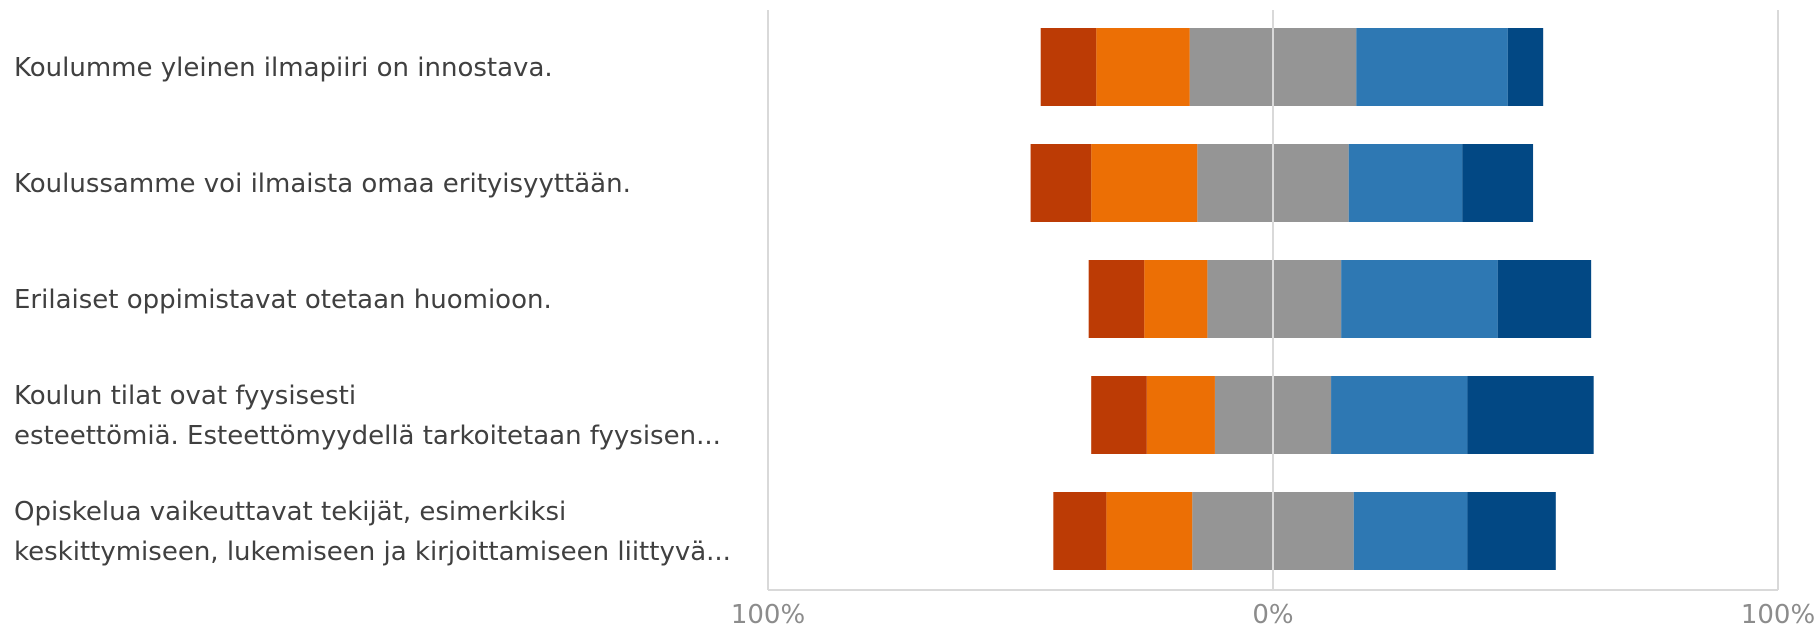 Image resolution: width=1819 pixels, height=634 pixels. What do you see at coordinates (1315, 67) in the screenshot?
I see `bar-segment-row1-pos1` at bounding box center [1315, 67].